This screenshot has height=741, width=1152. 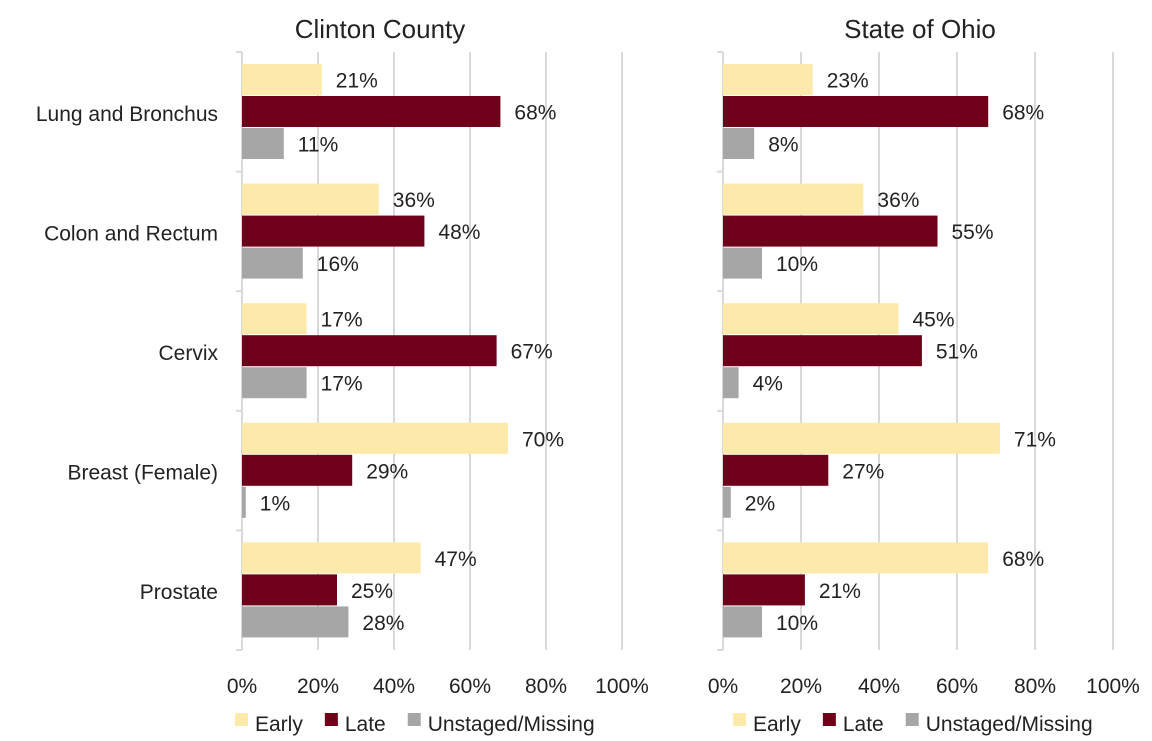 What do you see at coordinates (383, 623) in the screenshot?
I see `data-label: 28%` at bounding box center [383, 623].